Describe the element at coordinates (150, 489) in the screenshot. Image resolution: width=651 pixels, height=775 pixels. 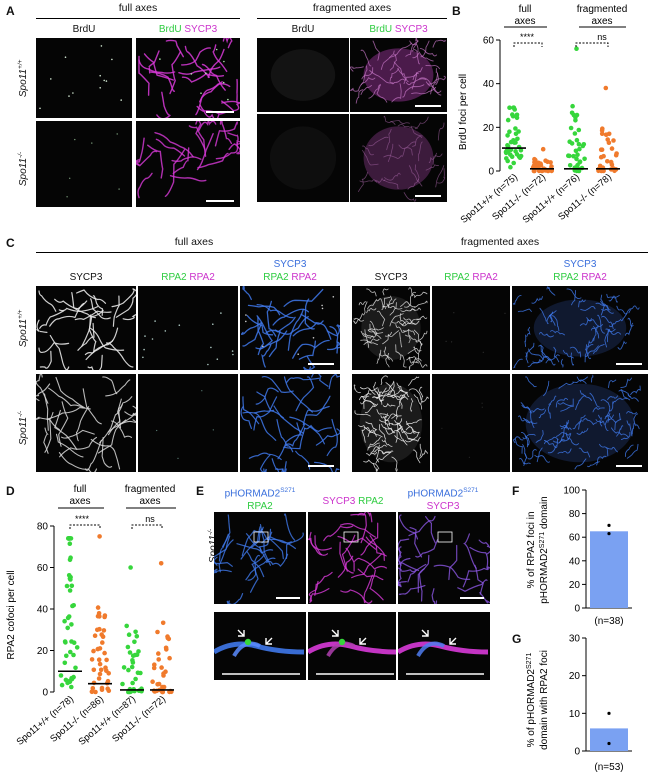
I see `d-frag-axes-1: fragmented` at that location.